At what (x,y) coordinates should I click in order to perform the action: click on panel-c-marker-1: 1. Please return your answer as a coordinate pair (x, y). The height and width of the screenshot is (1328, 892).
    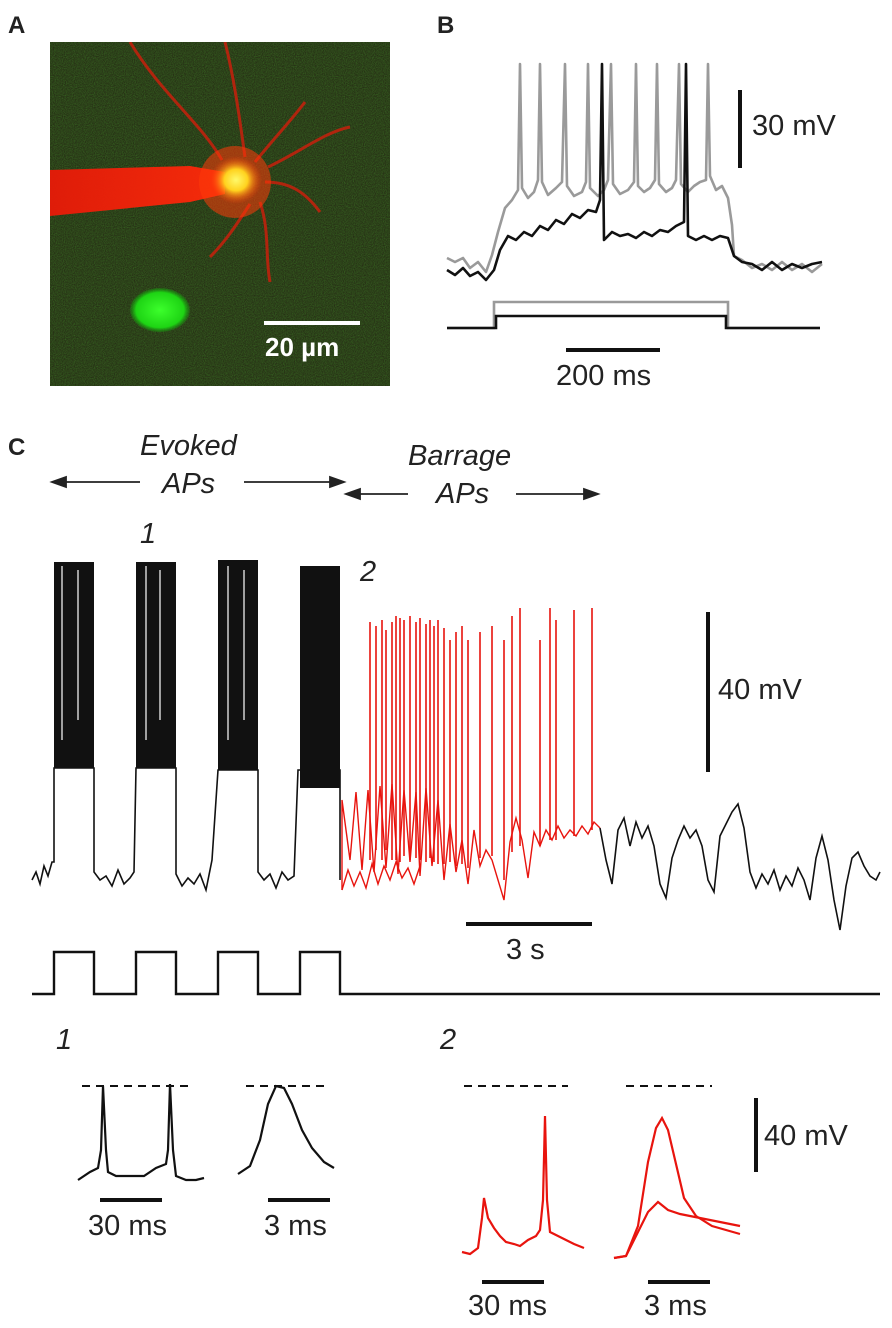
    Looking at the image, I should click on (148, 534).